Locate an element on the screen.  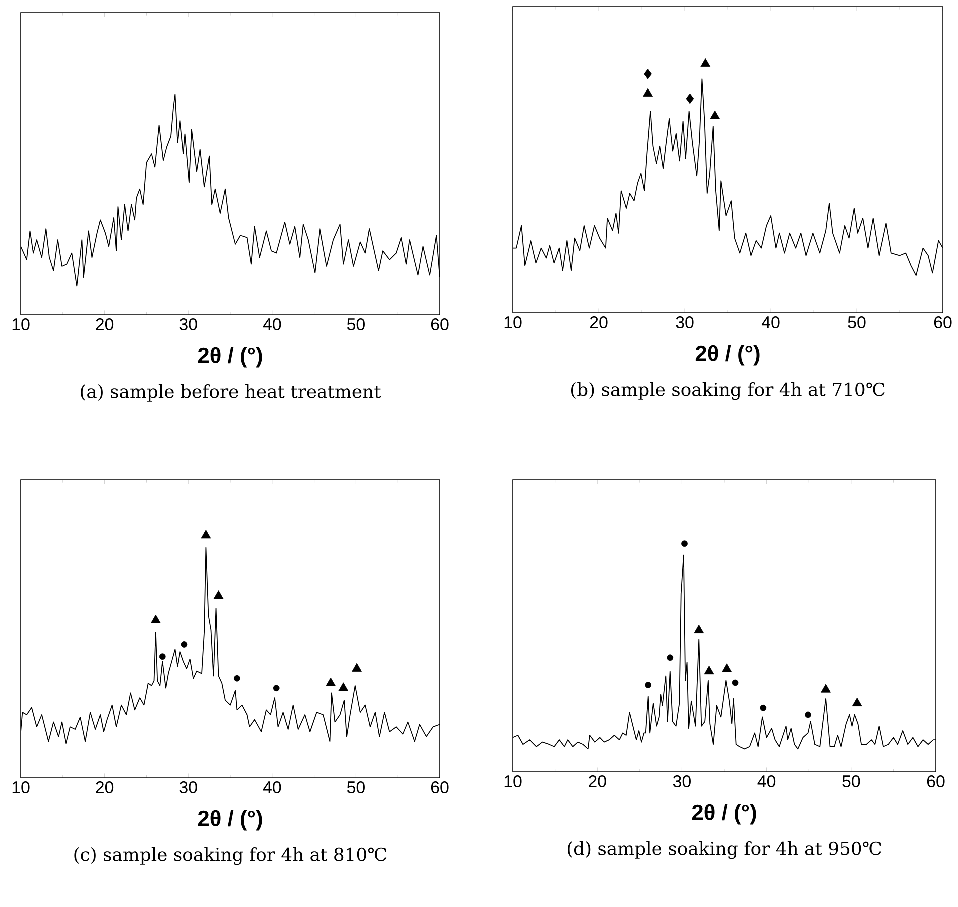
text: (b) sample soaking for 4h at 710℃ is located at coordinates (728, 391).